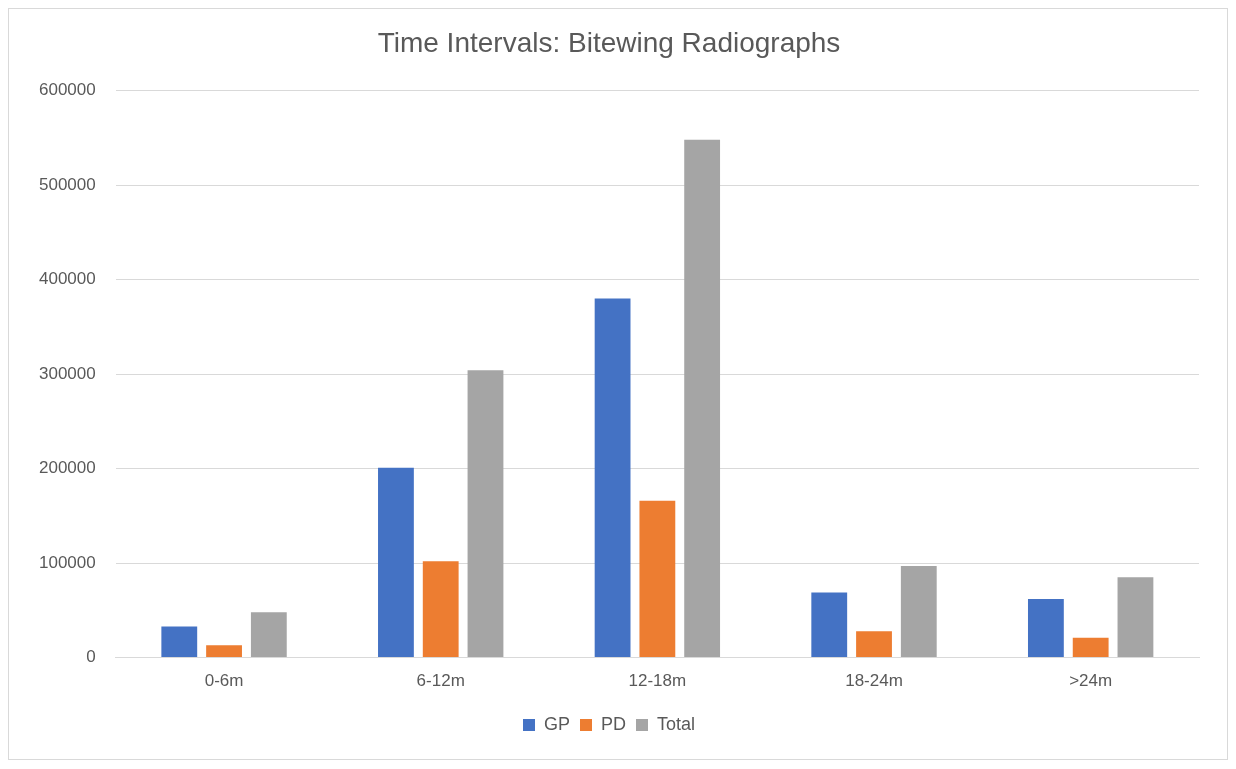 This screenshot has width=1236, height=769. I want to click on y-tick-label: 500000, so click(67, 184).